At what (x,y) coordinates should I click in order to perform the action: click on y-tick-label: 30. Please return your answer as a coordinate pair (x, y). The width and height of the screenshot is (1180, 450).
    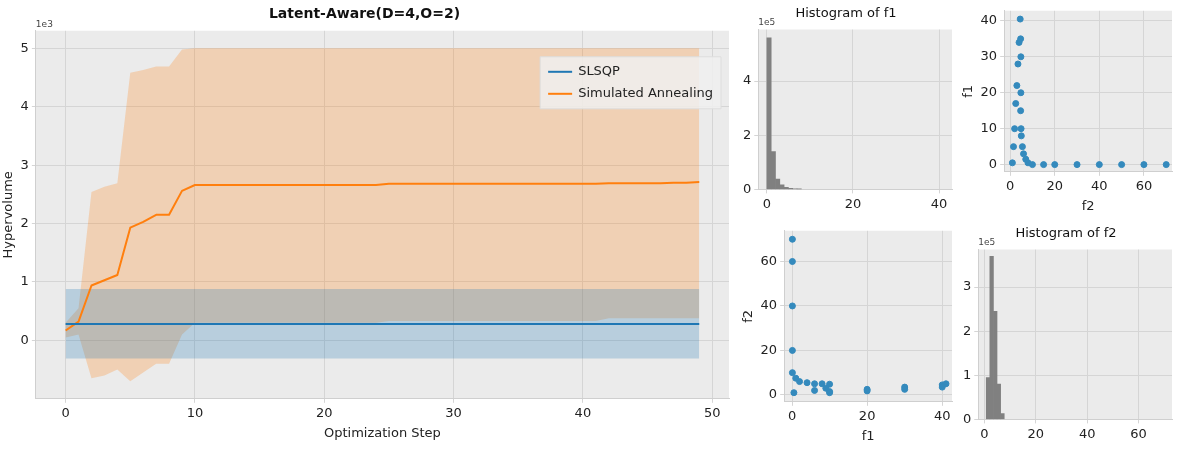
    Looking at the image, I should click on (989, 56).